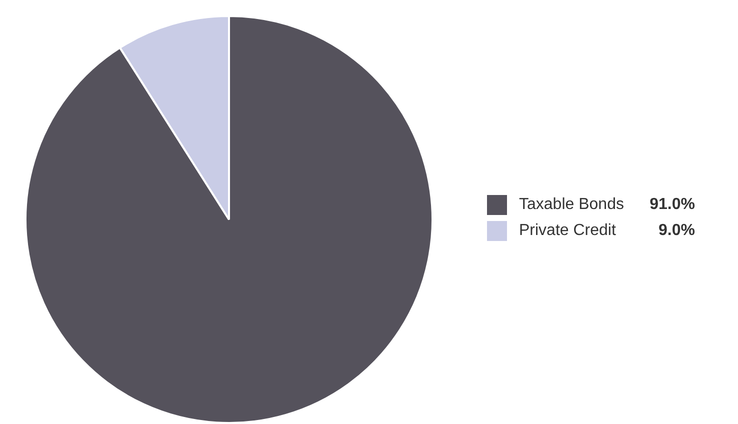 The height and width of the screenshot is (424, 738). I want to click on data-label: 91.0%, so click(671, 205).